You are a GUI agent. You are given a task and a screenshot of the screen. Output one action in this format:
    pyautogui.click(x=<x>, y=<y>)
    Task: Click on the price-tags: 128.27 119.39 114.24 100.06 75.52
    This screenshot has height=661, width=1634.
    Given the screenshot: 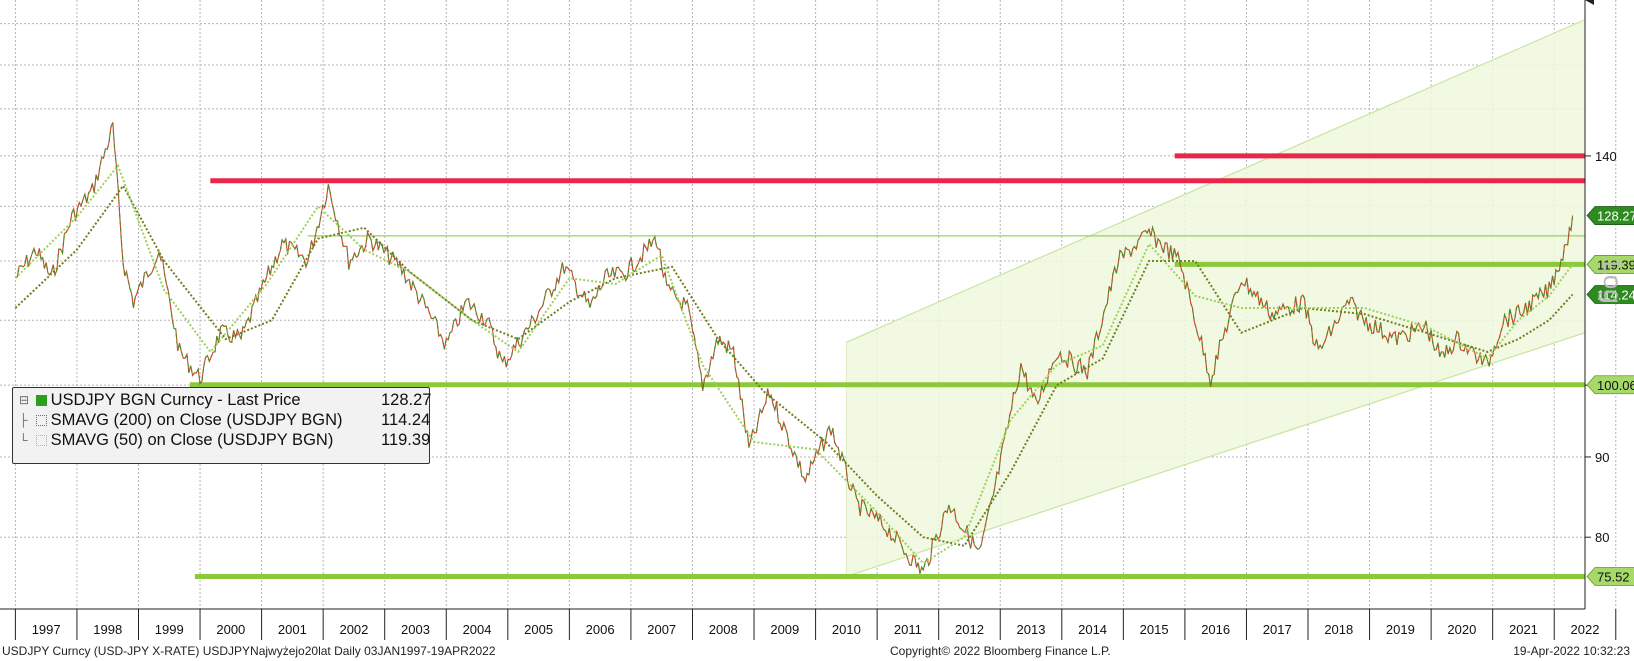 What is the action you would take?
    pyautogui.click(x=1610, y=396)
    